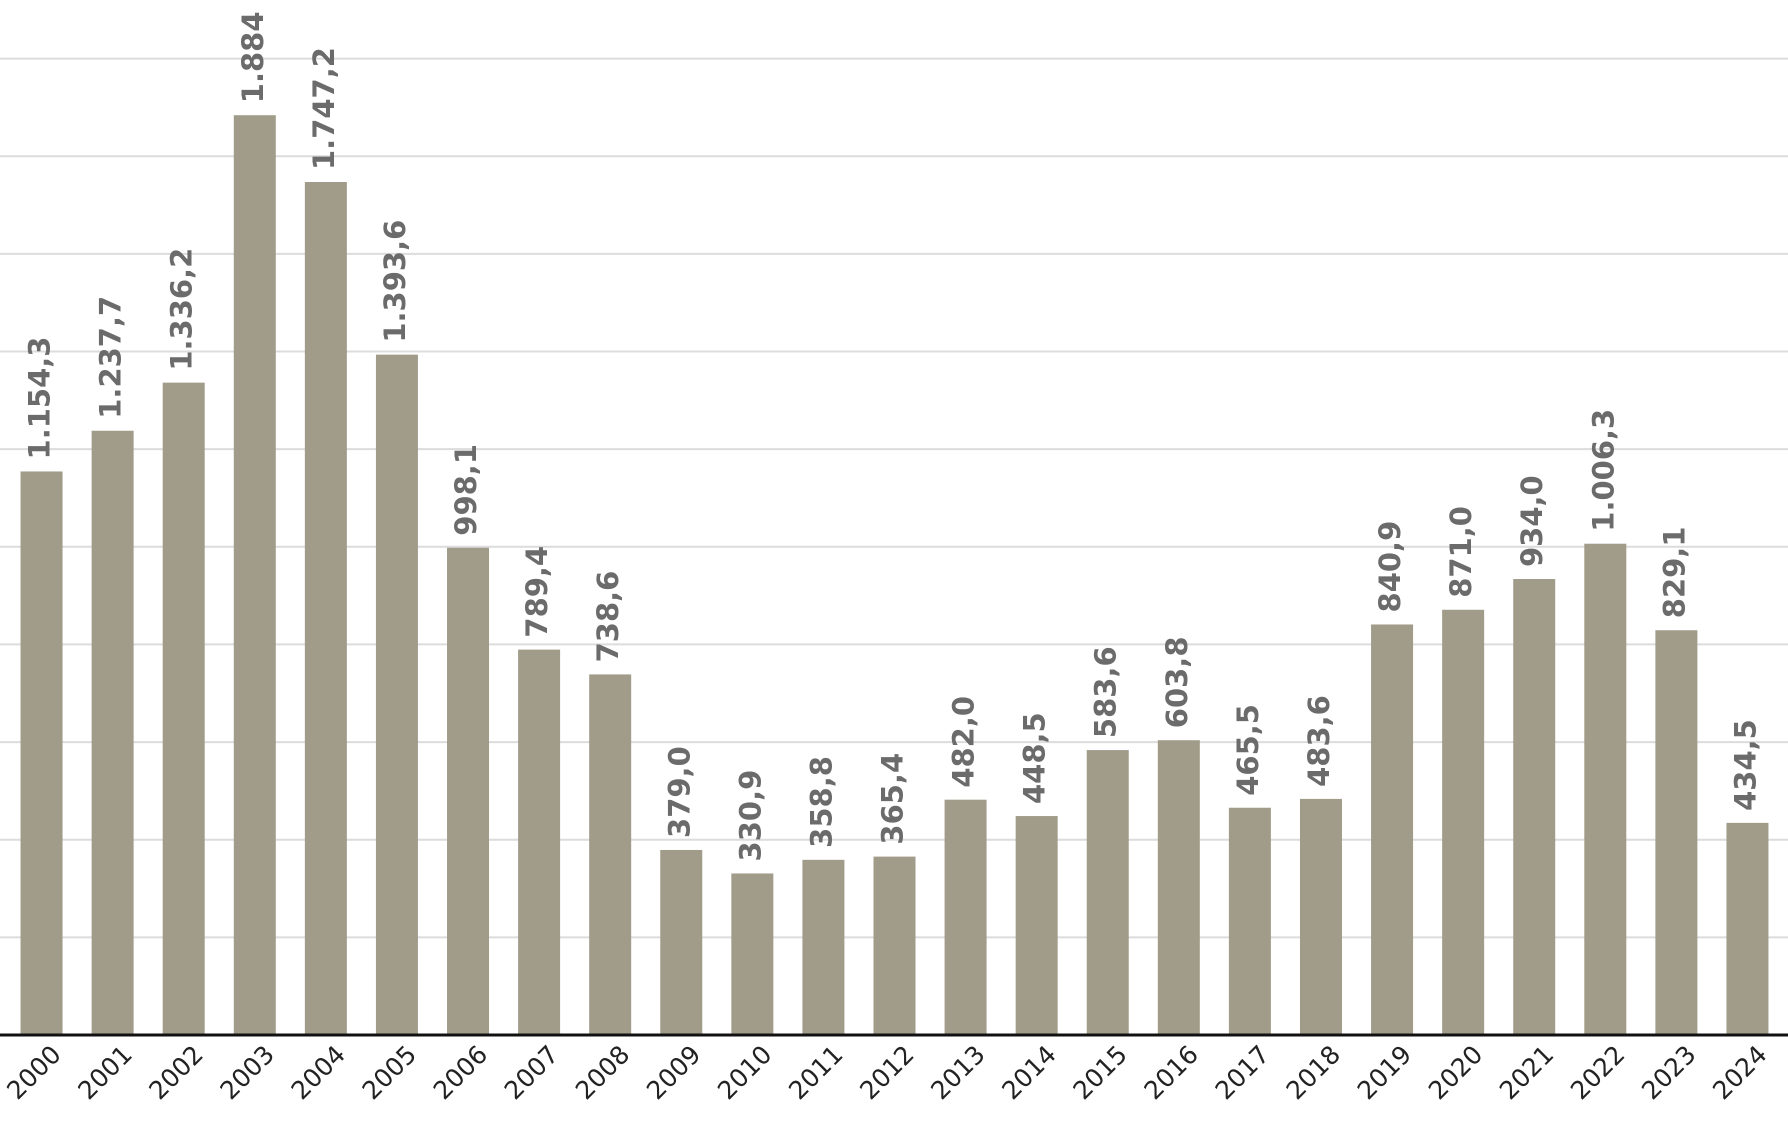 The image size is (1788, 1129). Describe the element at coordinates (1099, 1072) in the screenshot. I see `x-tick-label: 2015` at that location.